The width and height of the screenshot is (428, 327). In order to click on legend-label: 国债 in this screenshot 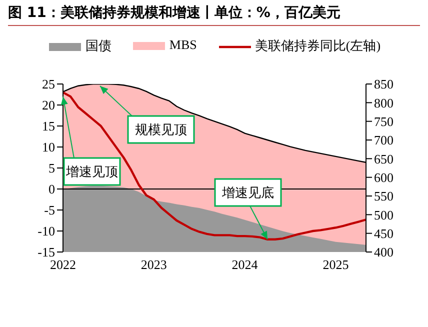, I will do `click(98, 46)`.